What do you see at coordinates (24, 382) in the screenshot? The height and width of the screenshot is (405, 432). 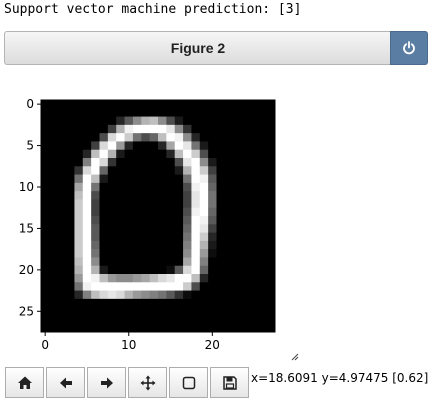 I see `home-button` at bounding box center [24, 382].